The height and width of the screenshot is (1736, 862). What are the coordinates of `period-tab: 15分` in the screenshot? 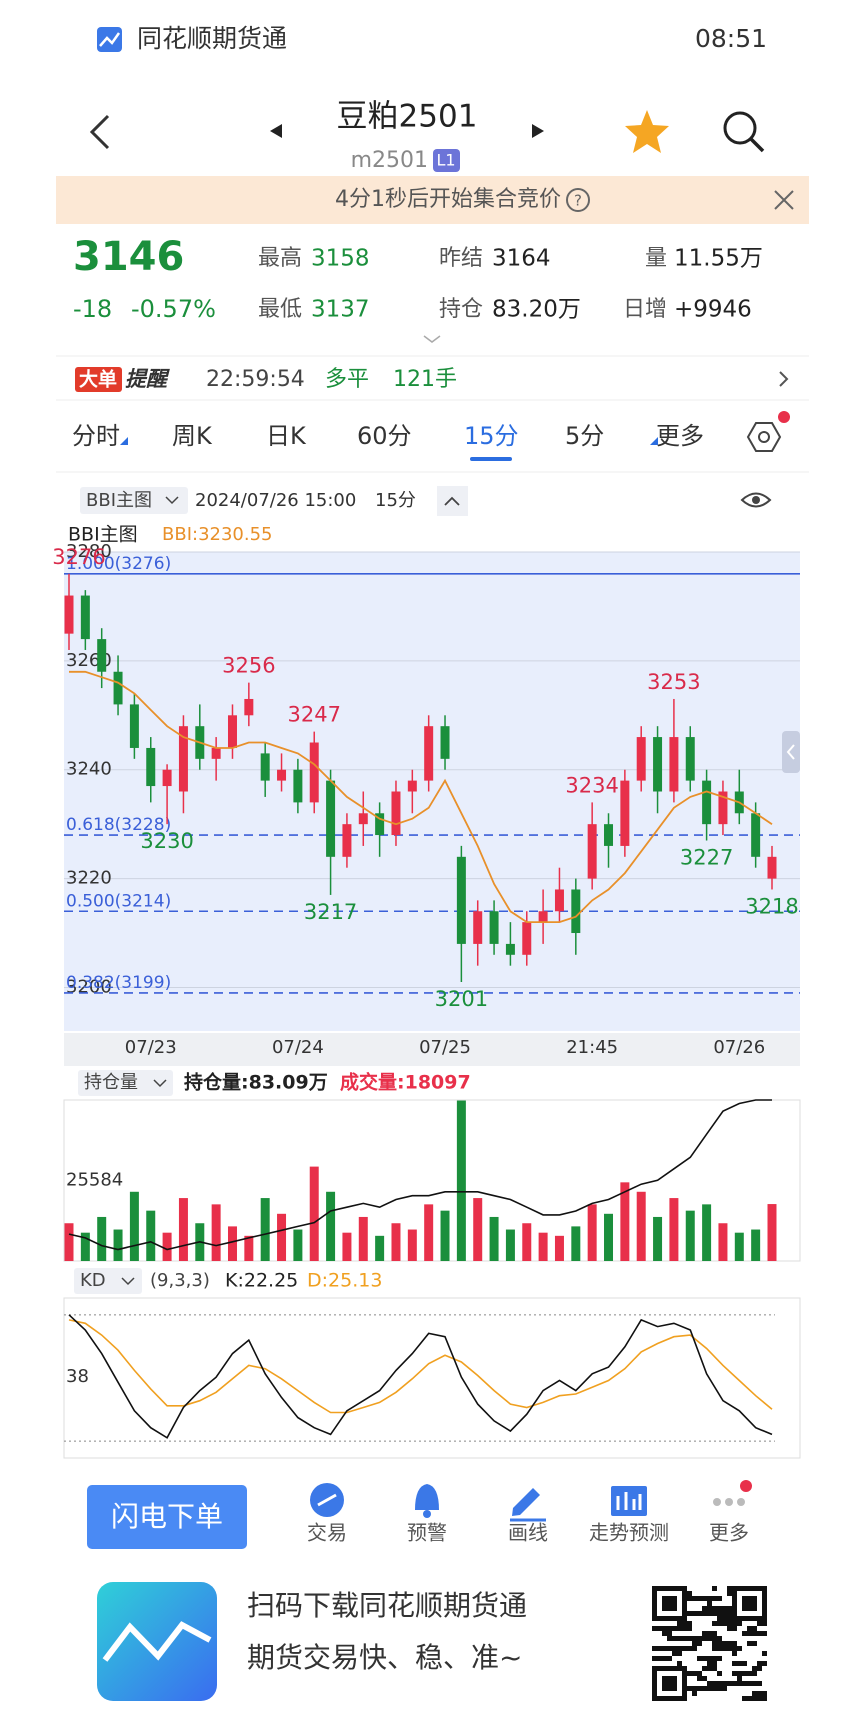 It's located at (491, 436).